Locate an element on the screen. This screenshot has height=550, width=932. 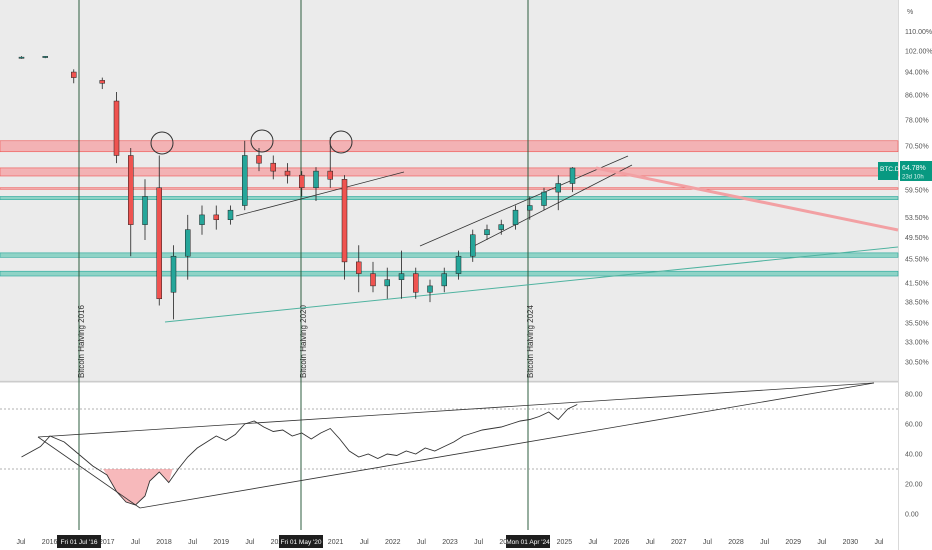
price-tick-label: 78.00% is located at coordinates (917, 121).